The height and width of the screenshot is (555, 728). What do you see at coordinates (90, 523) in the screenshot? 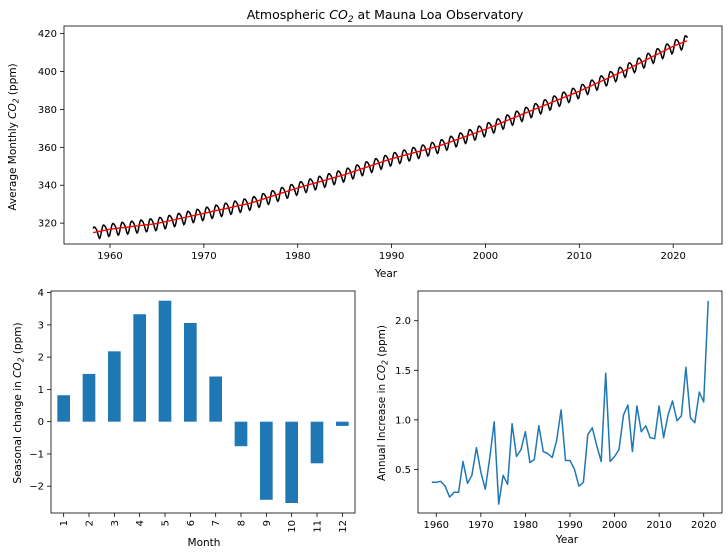
I see `x-tick-label: 2` at bounding box center [90, 523].